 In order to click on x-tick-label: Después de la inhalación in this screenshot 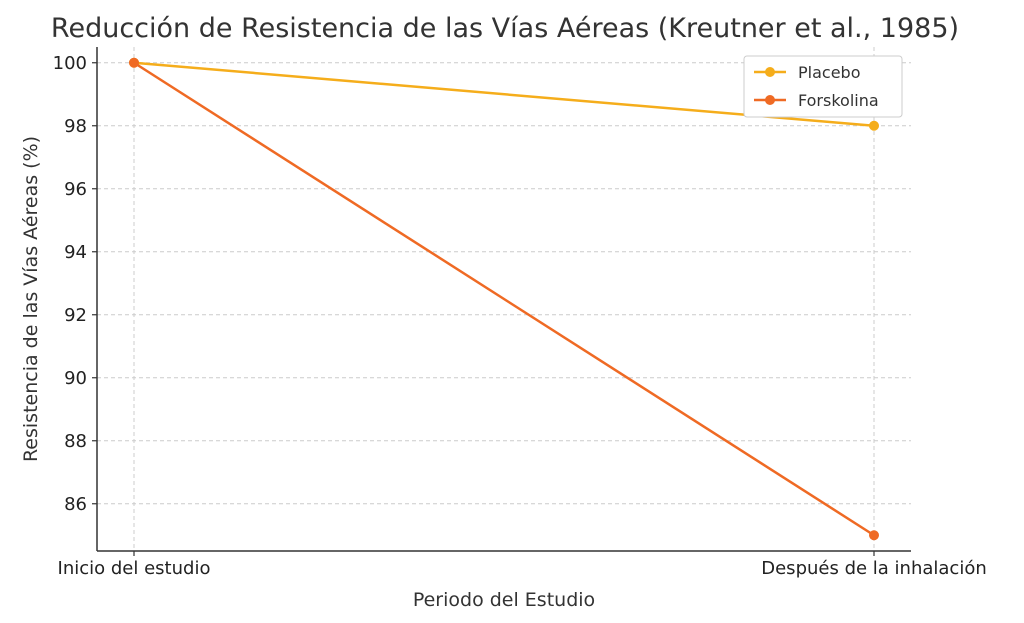, I will do `click(874, 568)`.